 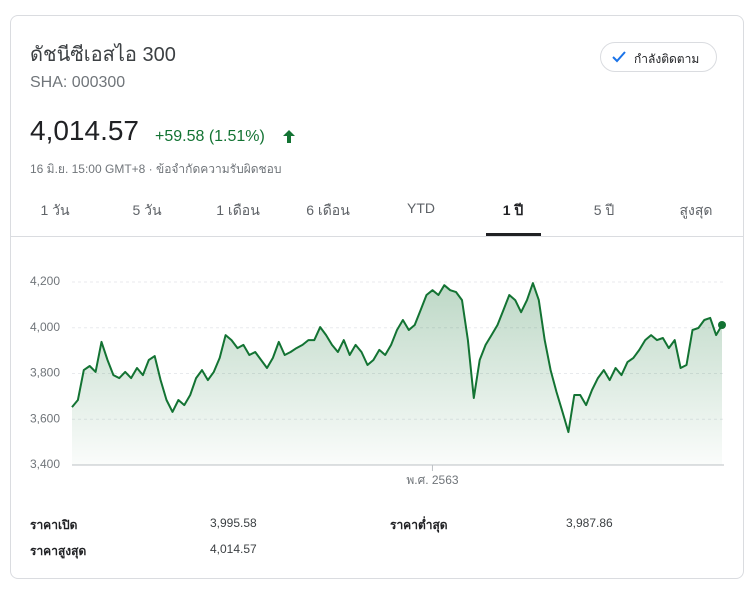 I want to click on tab: 1 วัน, so click(x=55, y=210).